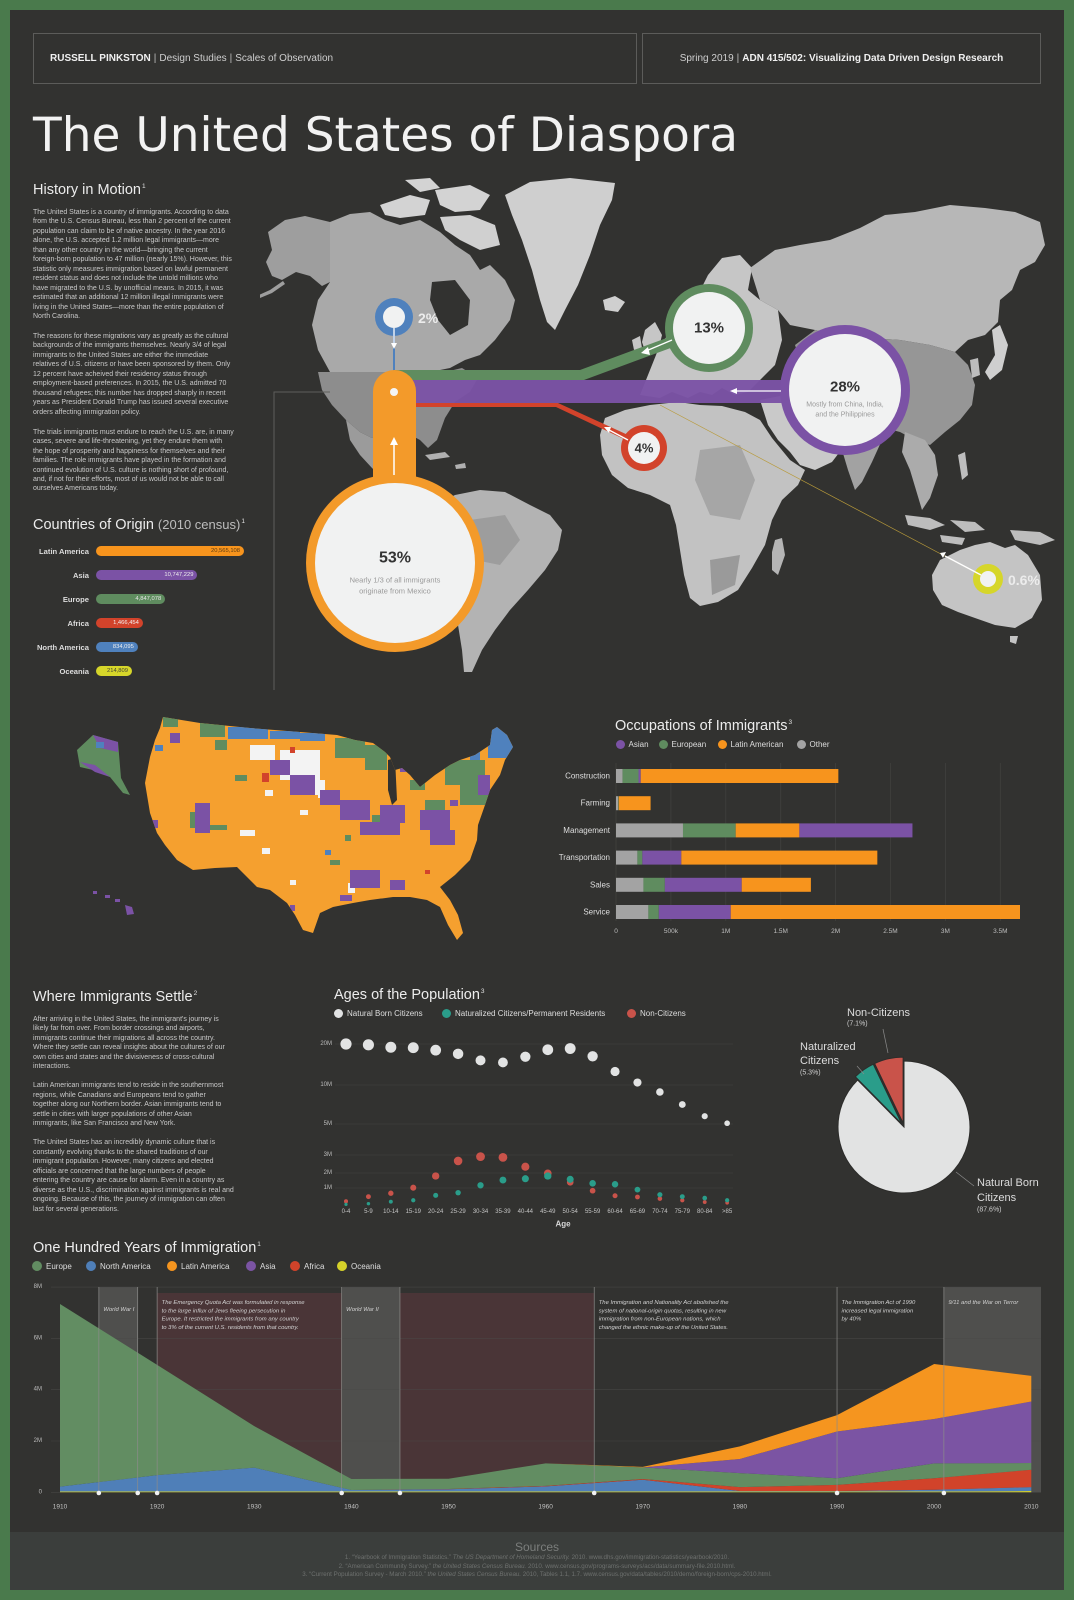  What do you see at coordinates (920, 471) in the screenshot?
I see `landmass-southeast-asia` at bounding box center [920, 471].